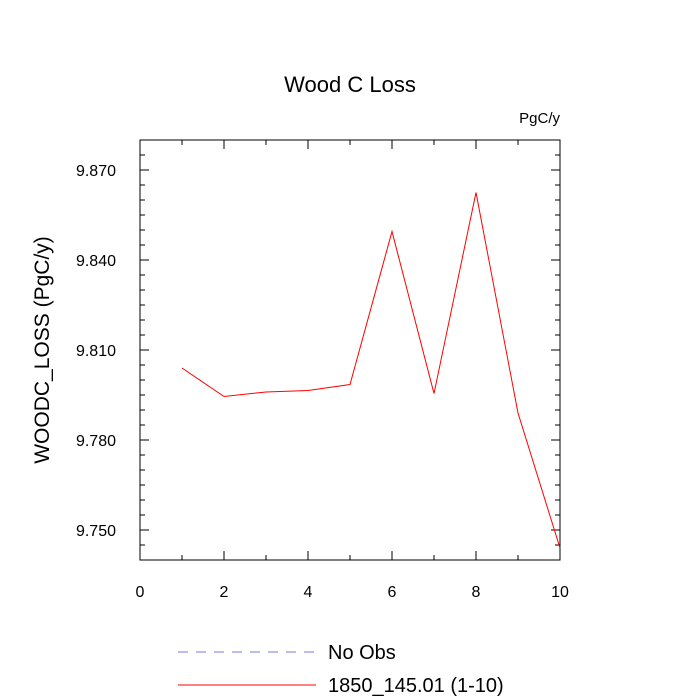 This screenshot has width=700, height=700. What do you see at coordinates (362, 653) in the screenshot?
I see `legend-label: No Obs` at bounding box center [362, 653].